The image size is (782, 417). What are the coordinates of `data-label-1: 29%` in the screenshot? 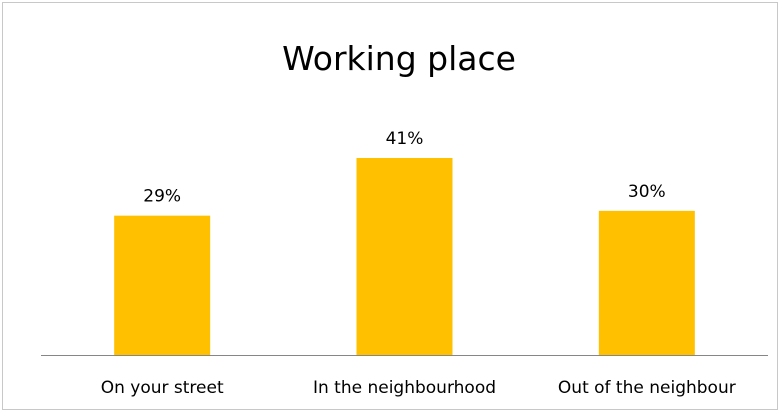 It's located at (162, 197).